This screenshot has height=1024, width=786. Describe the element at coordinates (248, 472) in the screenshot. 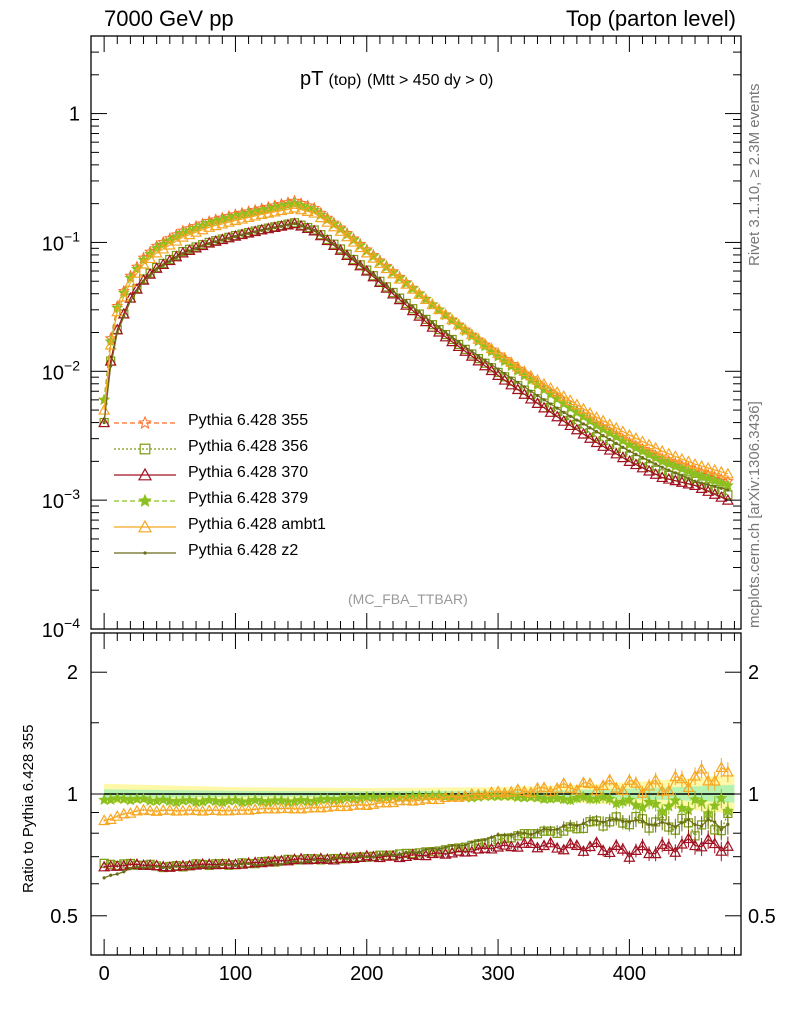

I see `legend-label: Pythia 6.428 370` at that location.